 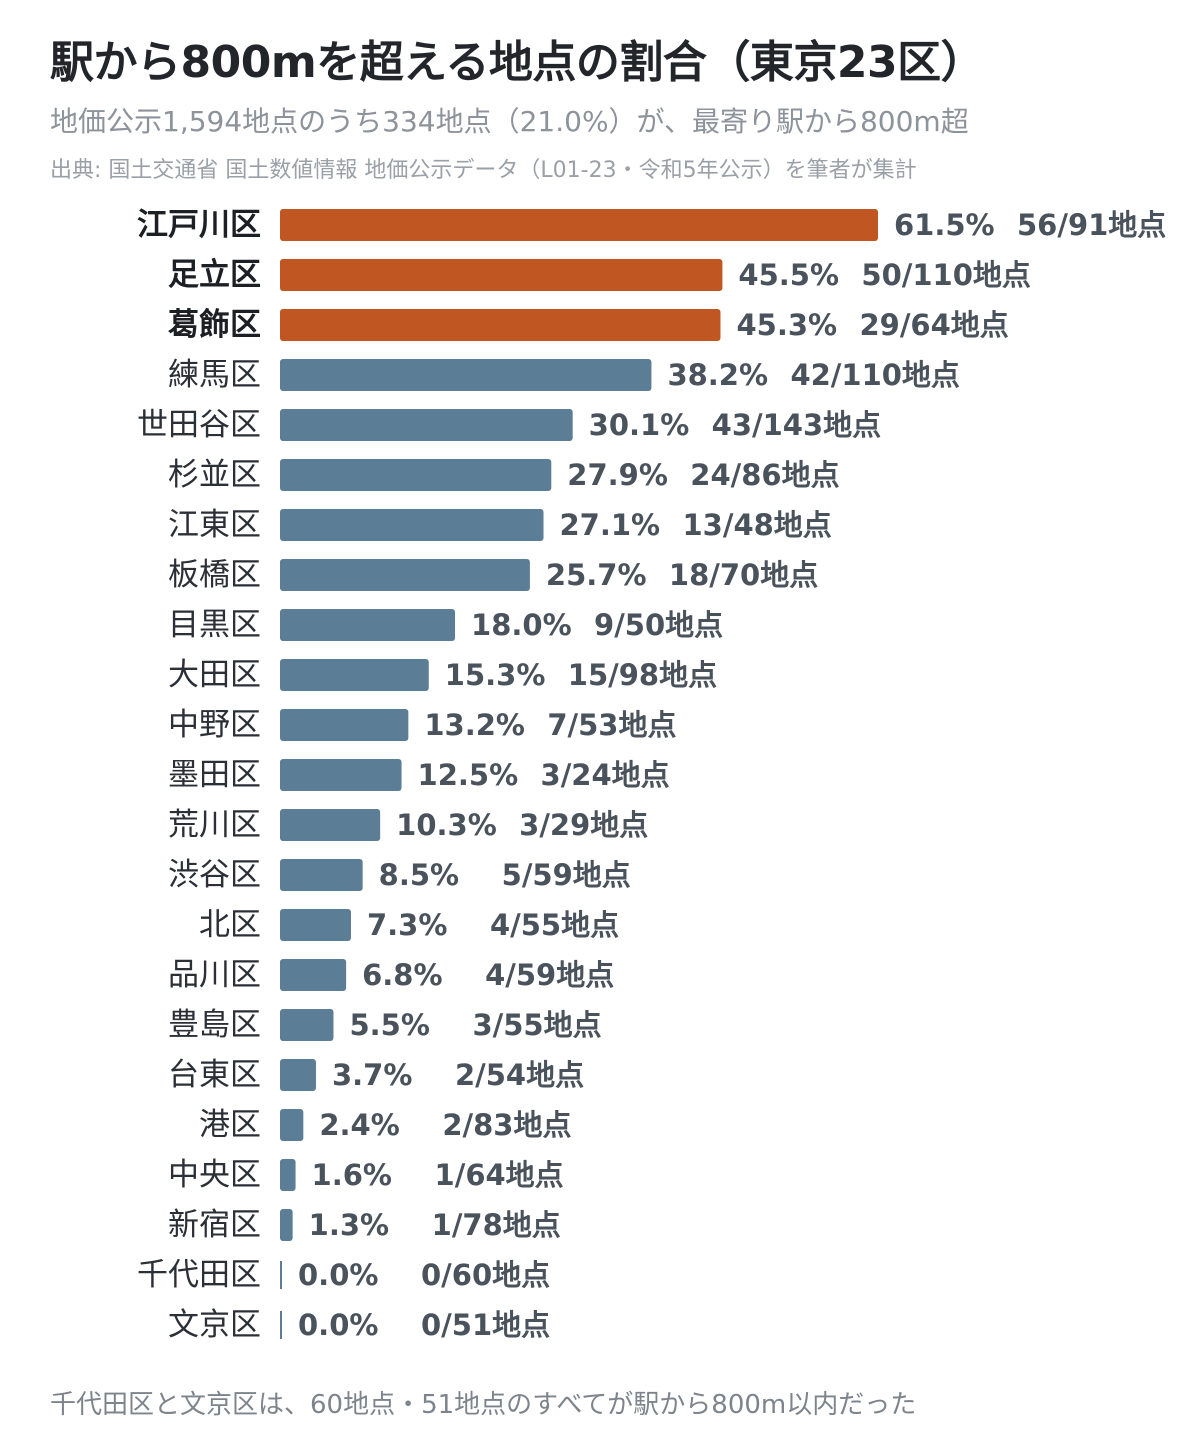 I want to click on value-label: 7.3%, so click(x=407, y=925).